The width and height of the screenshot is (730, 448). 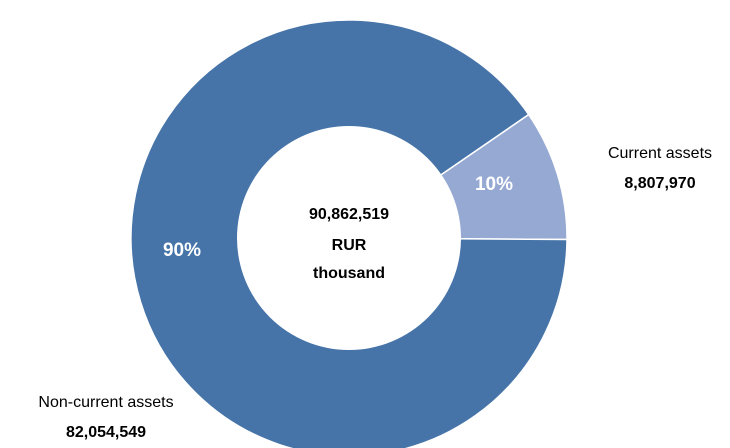 I want to click on value-label-current-assets: 8,807,970, so click(x=659, y=183).